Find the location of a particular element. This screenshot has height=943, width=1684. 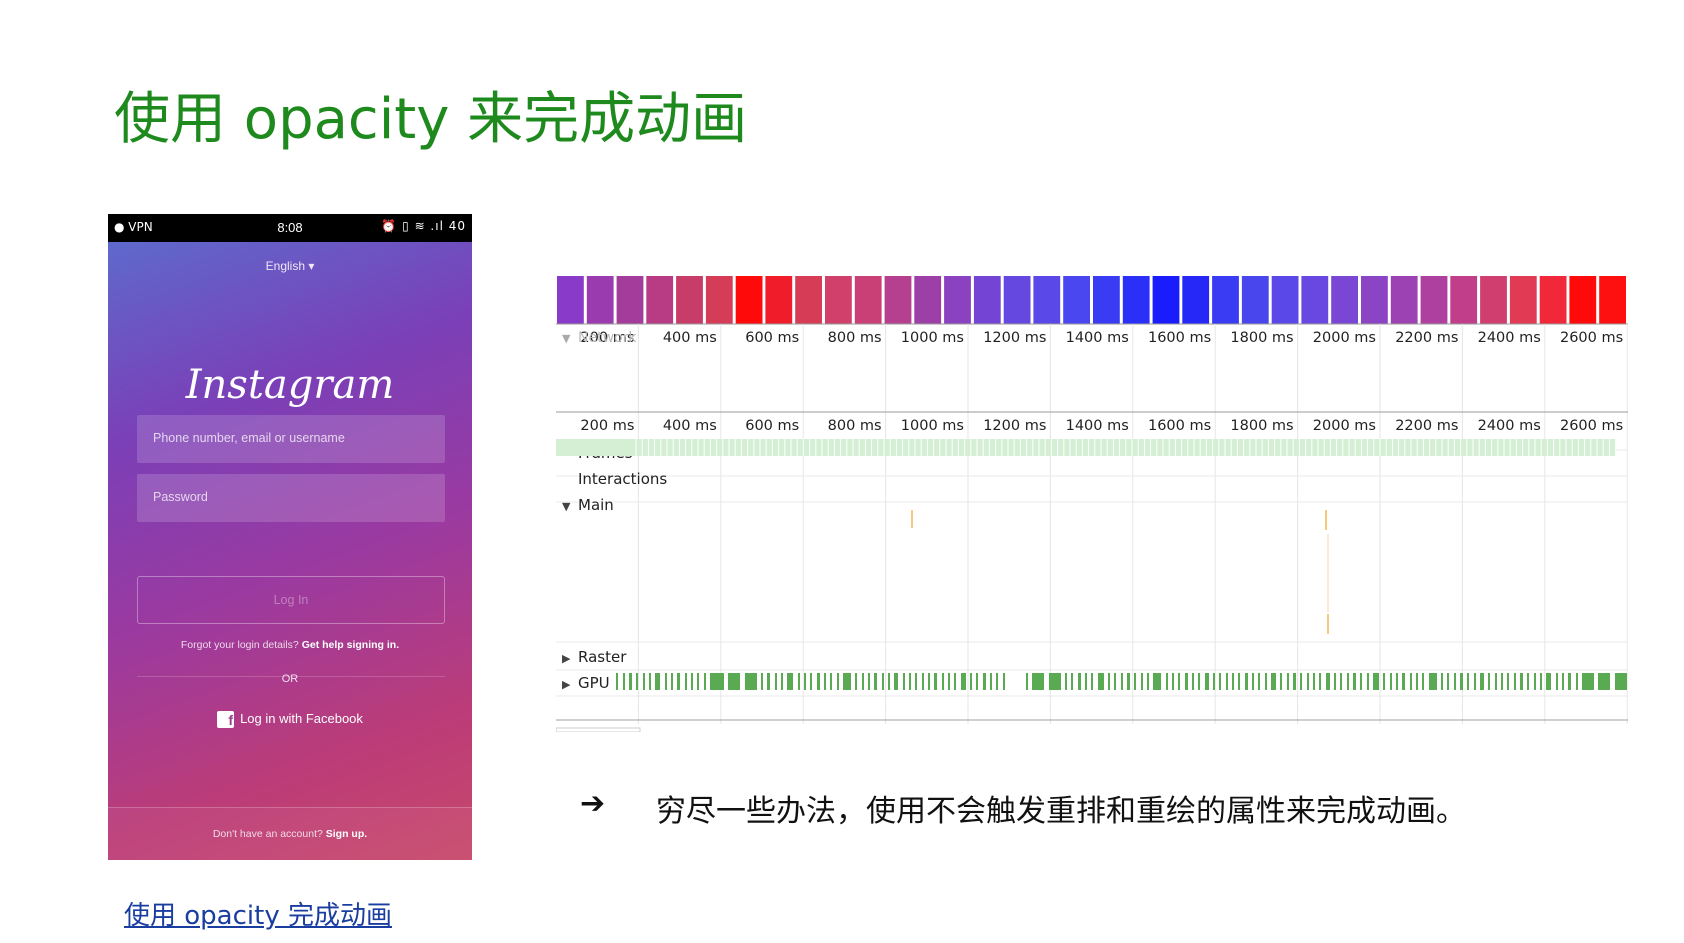

signup-footer: Don't have an account? Sign up. is located at coordinates (290, 833).